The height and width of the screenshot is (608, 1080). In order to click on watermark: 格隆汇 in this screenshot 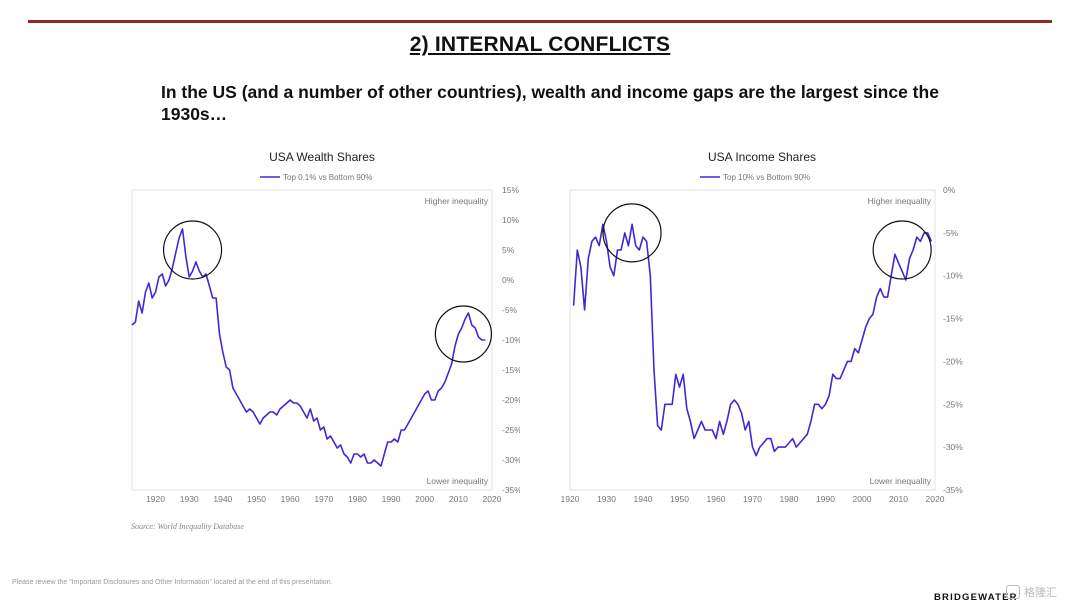, I will do `click(1031, 592)`.